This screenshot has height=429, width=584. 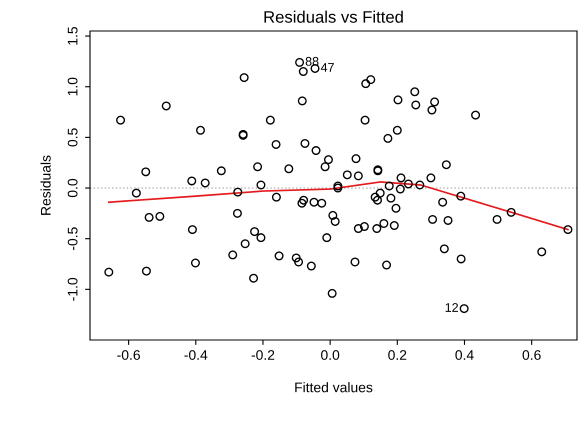 What do you see at coordinates (196, 355) in the screenshot?
I see `x-tick-label: -0.4` at bounding box center [196, 355].